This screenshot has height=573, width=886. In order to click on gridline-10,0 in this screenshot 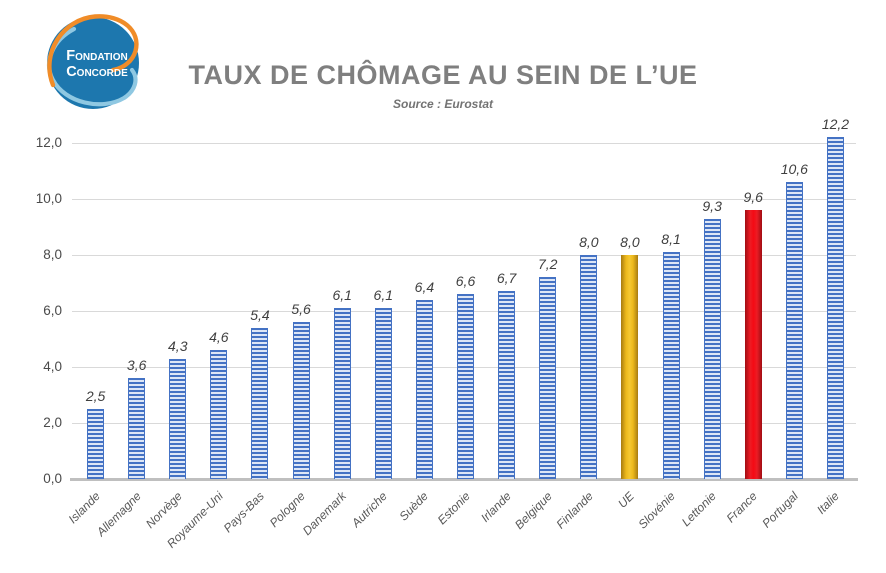, I will do `click(464, 199)`.